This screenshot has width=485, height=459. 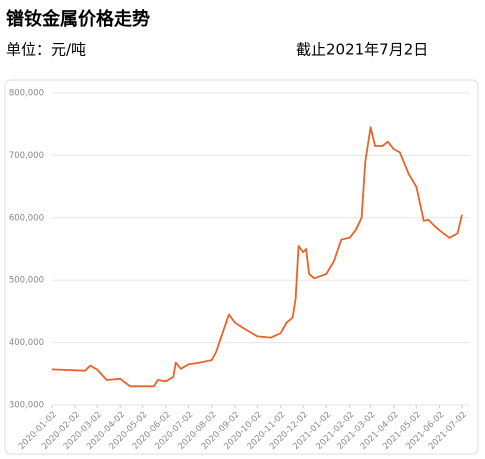 I want to click on date-note: 截止2021年7月2日, so click(x=362, y=50).